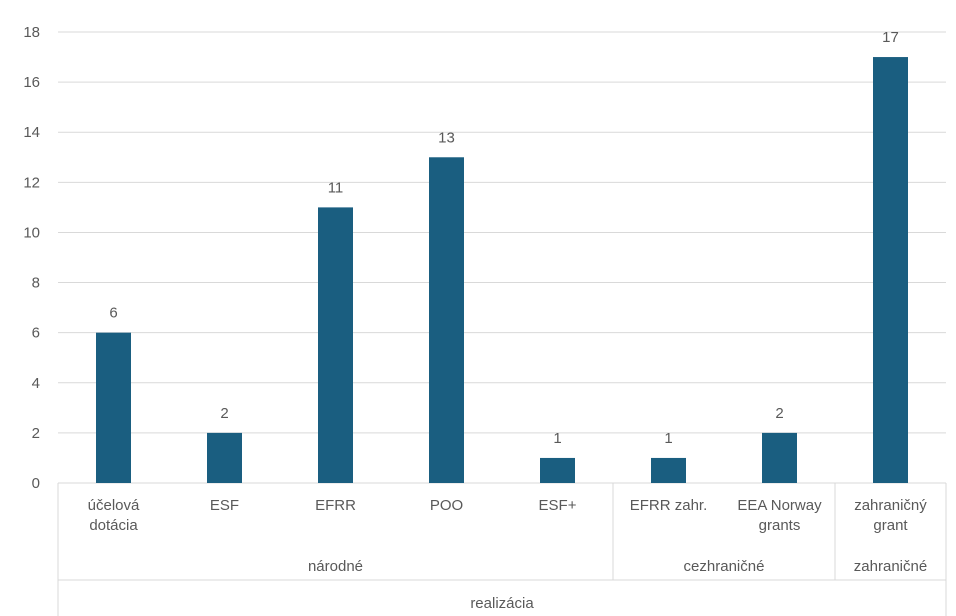  What do you see at coordinates (31, 32) in the screenshot?
I see `y-tick-label: 18` at bounding box center [31, 32].